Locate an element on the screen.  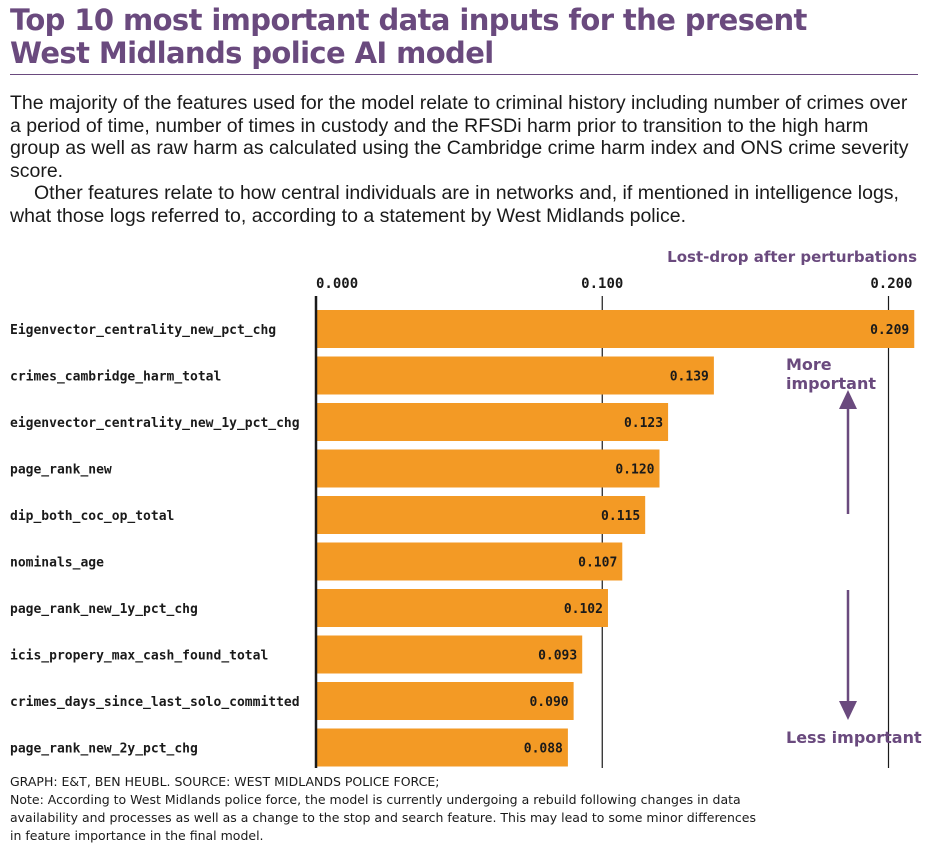
category-label: eigenvector_centrality_new_1y_pct_chg is located at coordinates (155, 423).